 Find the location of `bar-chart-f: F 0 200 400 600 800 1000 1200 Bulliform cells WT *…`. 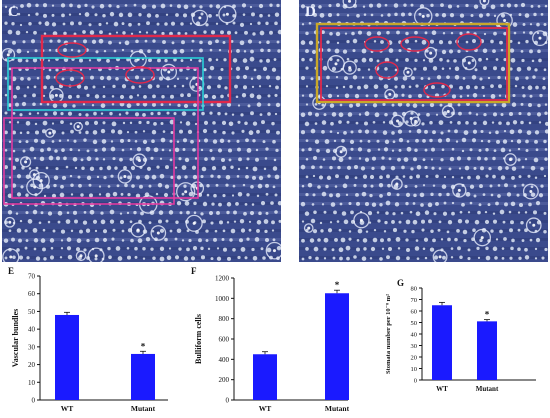

bar-chart-f: F 0 200 400 600 800 1000 1200 Bulliform cells WT *… is located at coordinates (270, 340).